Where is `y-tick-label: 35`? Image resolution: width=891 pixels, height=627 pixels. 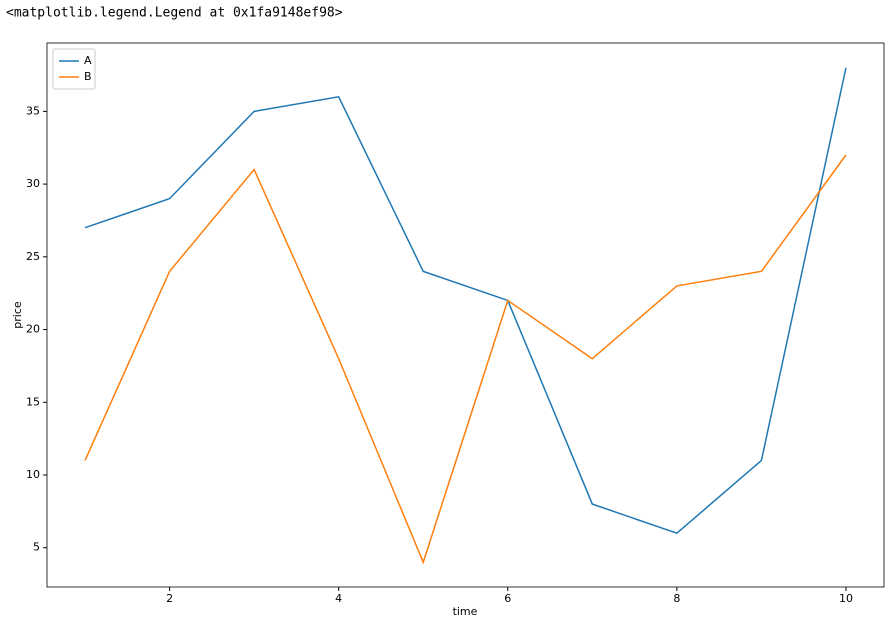 y-tick-label: 35 is located at coordinates (33, 110).